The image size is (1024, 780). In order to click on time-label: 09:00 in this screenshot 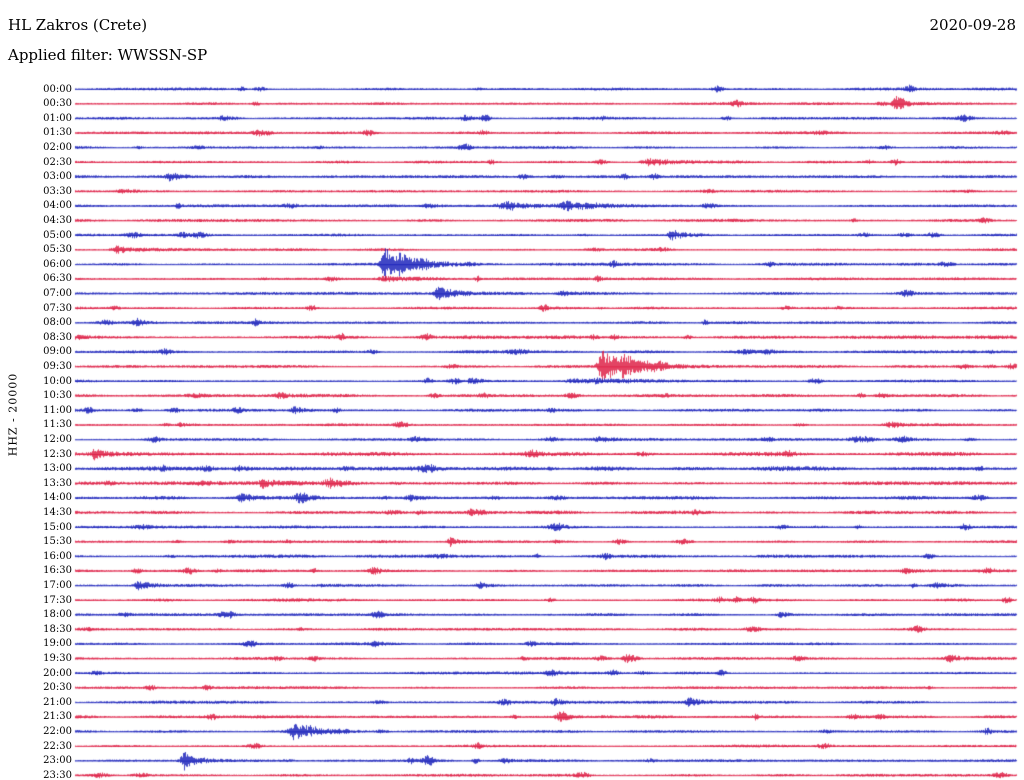, I will do `click(57, 352)`.